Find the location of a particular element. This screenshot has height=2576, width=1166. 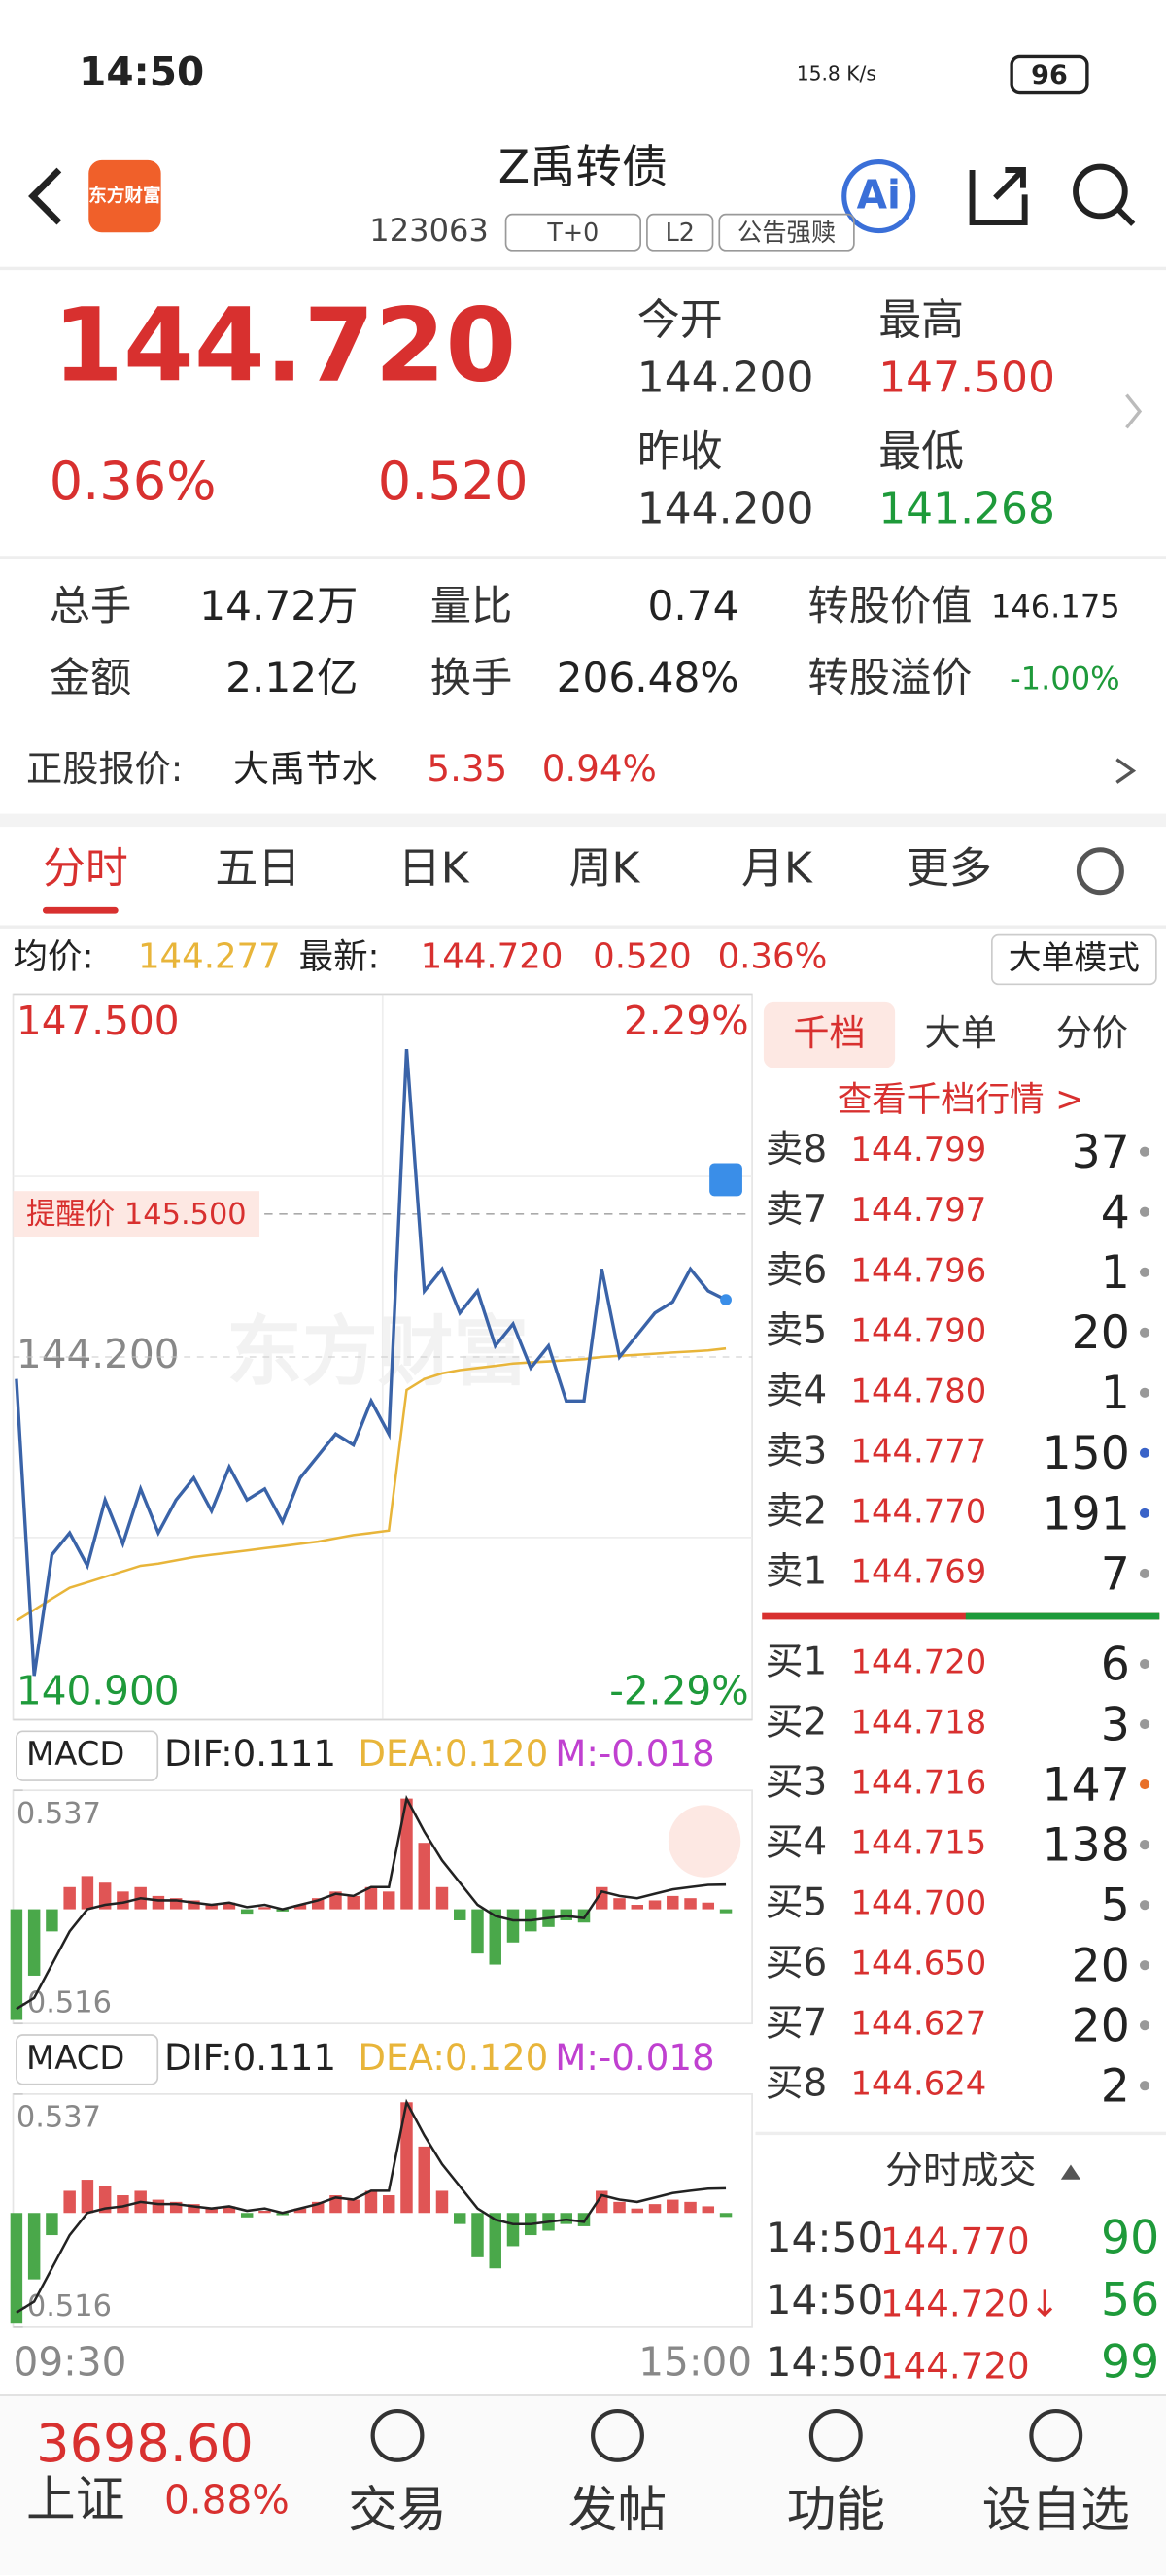

book-volume: 4 is located at coordinates (1115, 1212).